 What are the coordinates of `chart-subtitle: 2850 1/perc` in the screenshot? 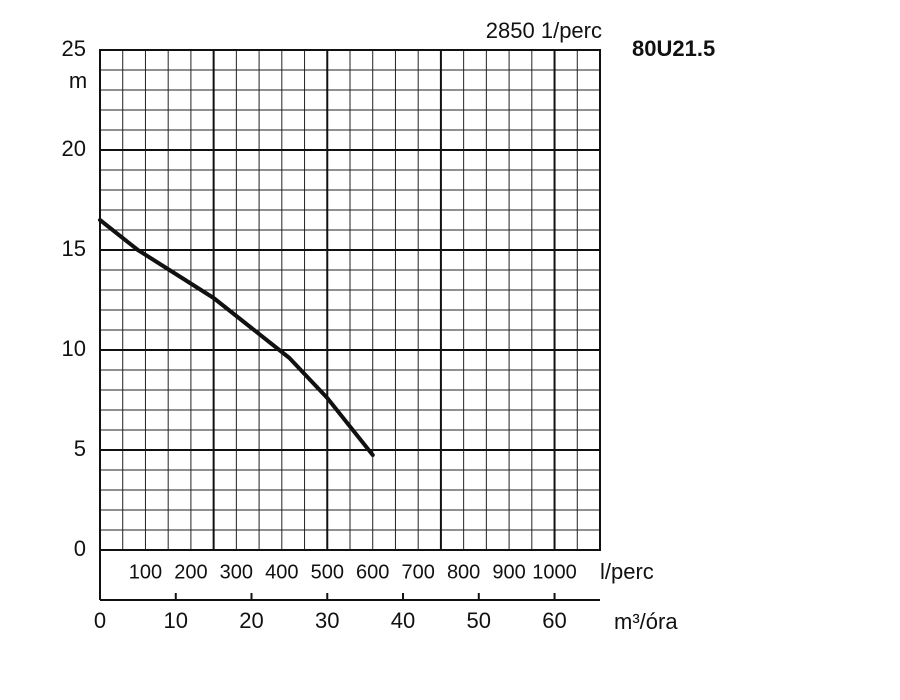 It's located at (544, 30).